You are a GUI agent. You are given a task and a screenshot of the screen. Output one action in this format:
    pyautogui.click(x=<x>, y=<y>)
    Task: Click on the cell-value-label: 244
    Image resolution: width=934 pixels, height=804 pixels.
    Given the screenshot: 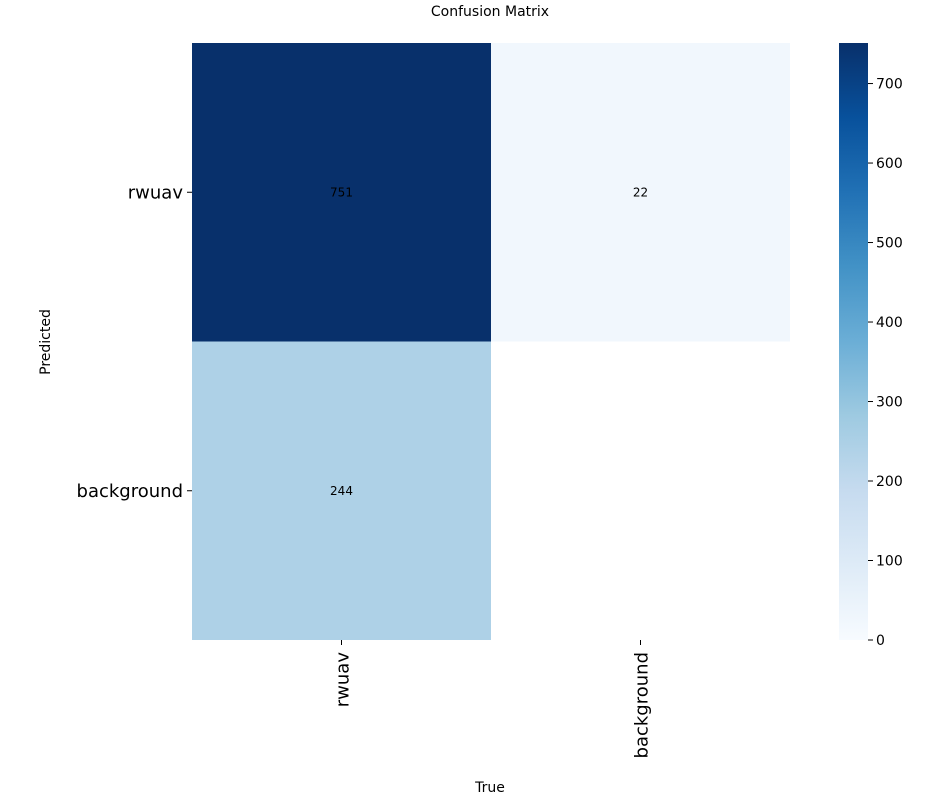 What is the action you would take?
    pyautogui.click(x=341, y=491)
    